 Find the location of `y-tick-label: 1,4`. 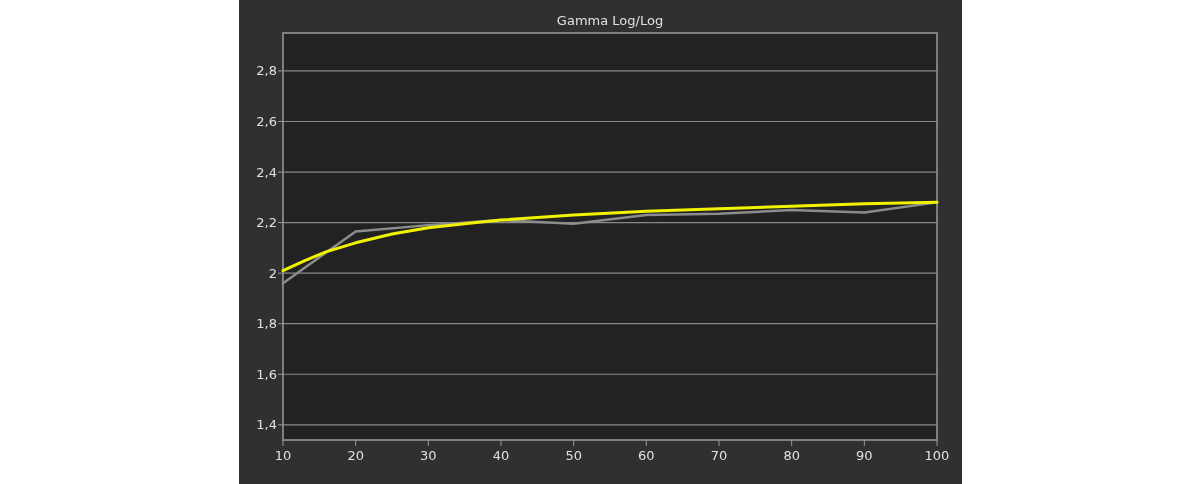

y-tick-label: 1,4 is located at coordinates (266, 425).